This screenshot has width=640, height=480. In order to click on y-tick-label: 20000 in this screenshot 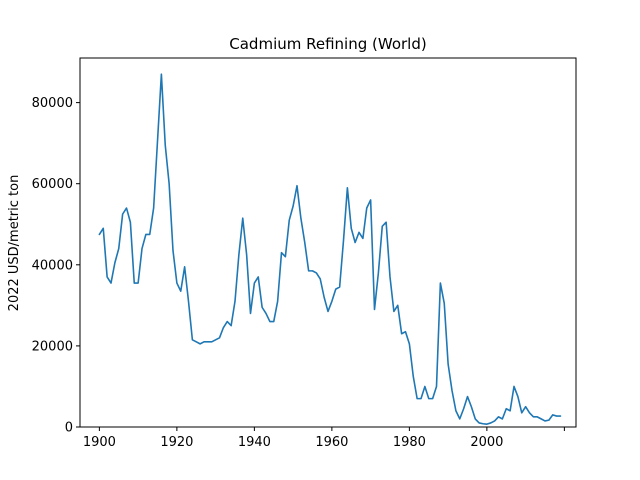, I will do `click(52, 346)`.